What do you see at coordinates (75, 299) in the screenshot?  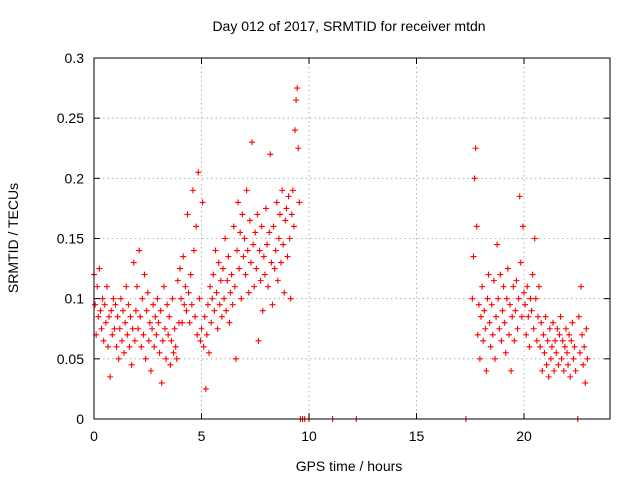 I see `y-tick-label: 0.1` at bounding box center [75, 299].